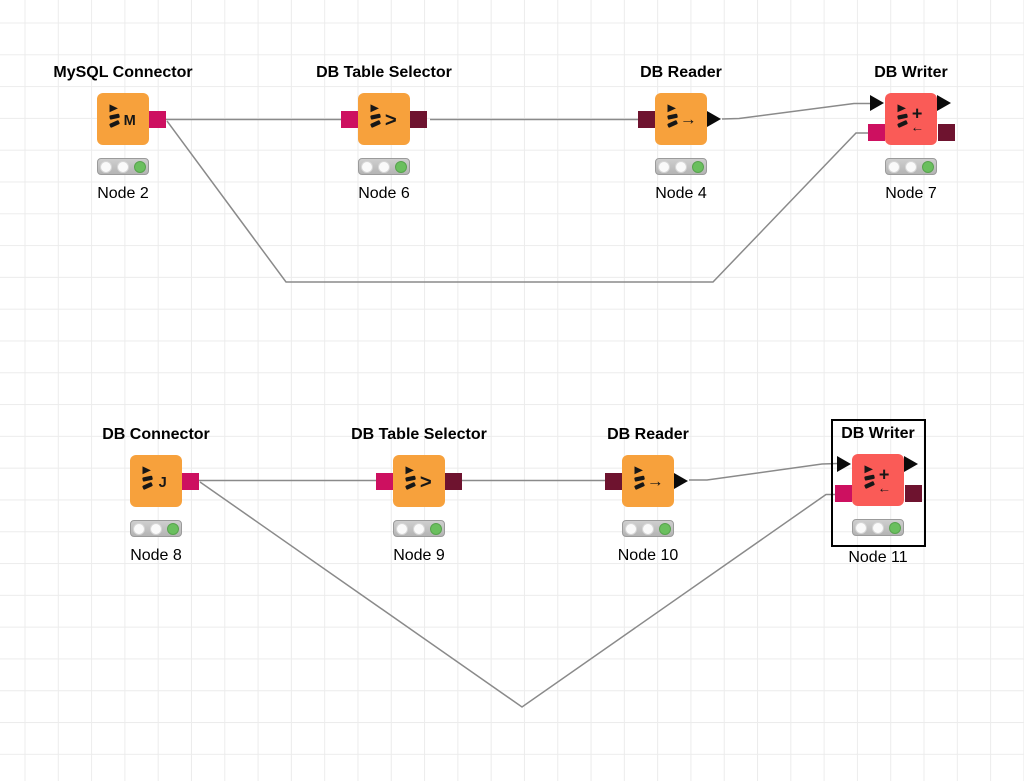  I want to click on db-connector-icon: J, so click(154, 478).